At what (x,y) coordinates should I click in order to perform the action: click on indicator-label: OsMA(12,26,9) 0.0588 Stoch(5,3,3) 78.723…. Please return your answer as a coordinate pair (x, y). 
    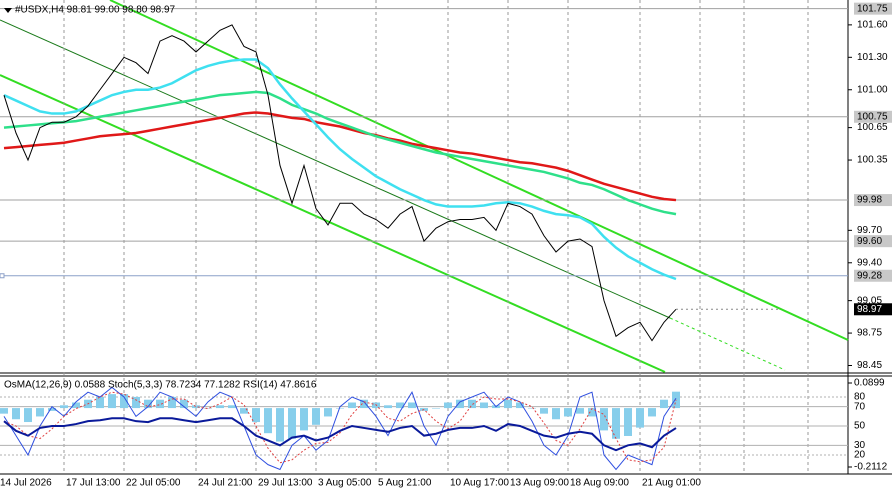
    Looking at the image, I should click on (160, 385).